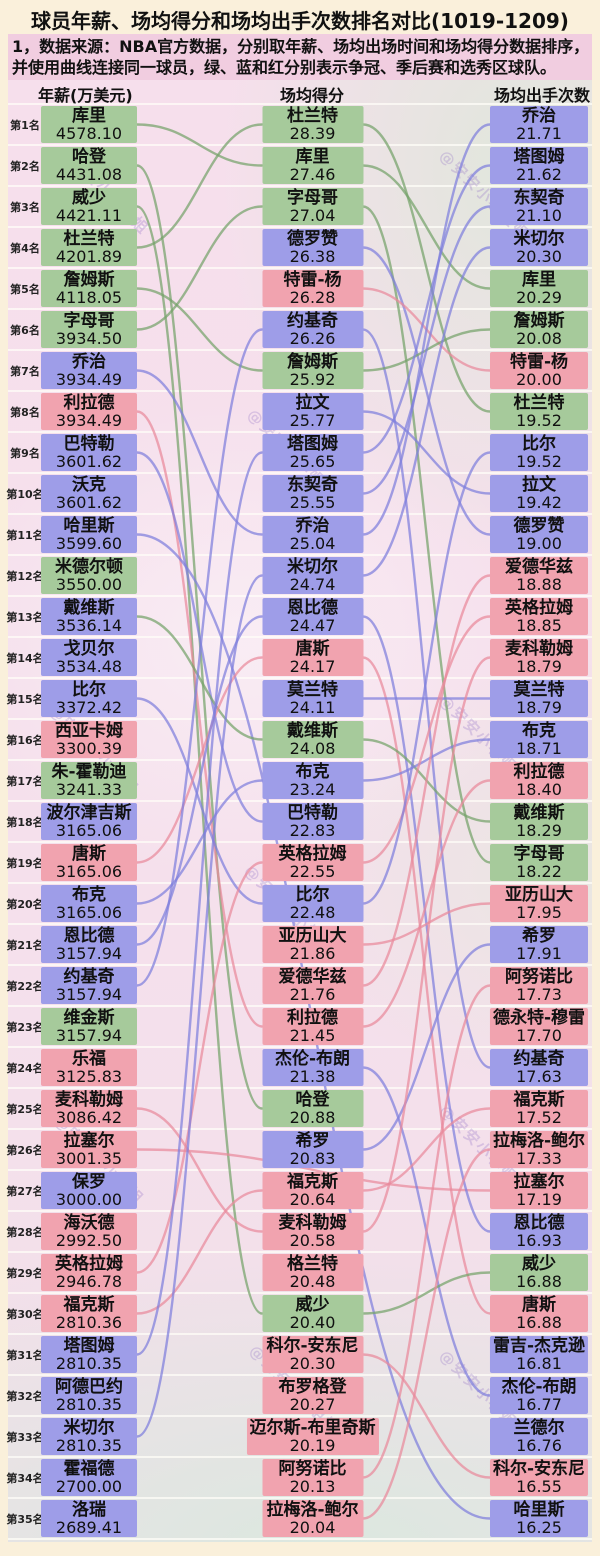 The width and height of the screenshot is (600, 1556). Describe the element at coordinates (299, 1149) in the screenshot. I see `rank-row: 第26名 拉塞尔 3001.35 希罗 20.83 拉梅洛-鲍尔 17.33` at that location.